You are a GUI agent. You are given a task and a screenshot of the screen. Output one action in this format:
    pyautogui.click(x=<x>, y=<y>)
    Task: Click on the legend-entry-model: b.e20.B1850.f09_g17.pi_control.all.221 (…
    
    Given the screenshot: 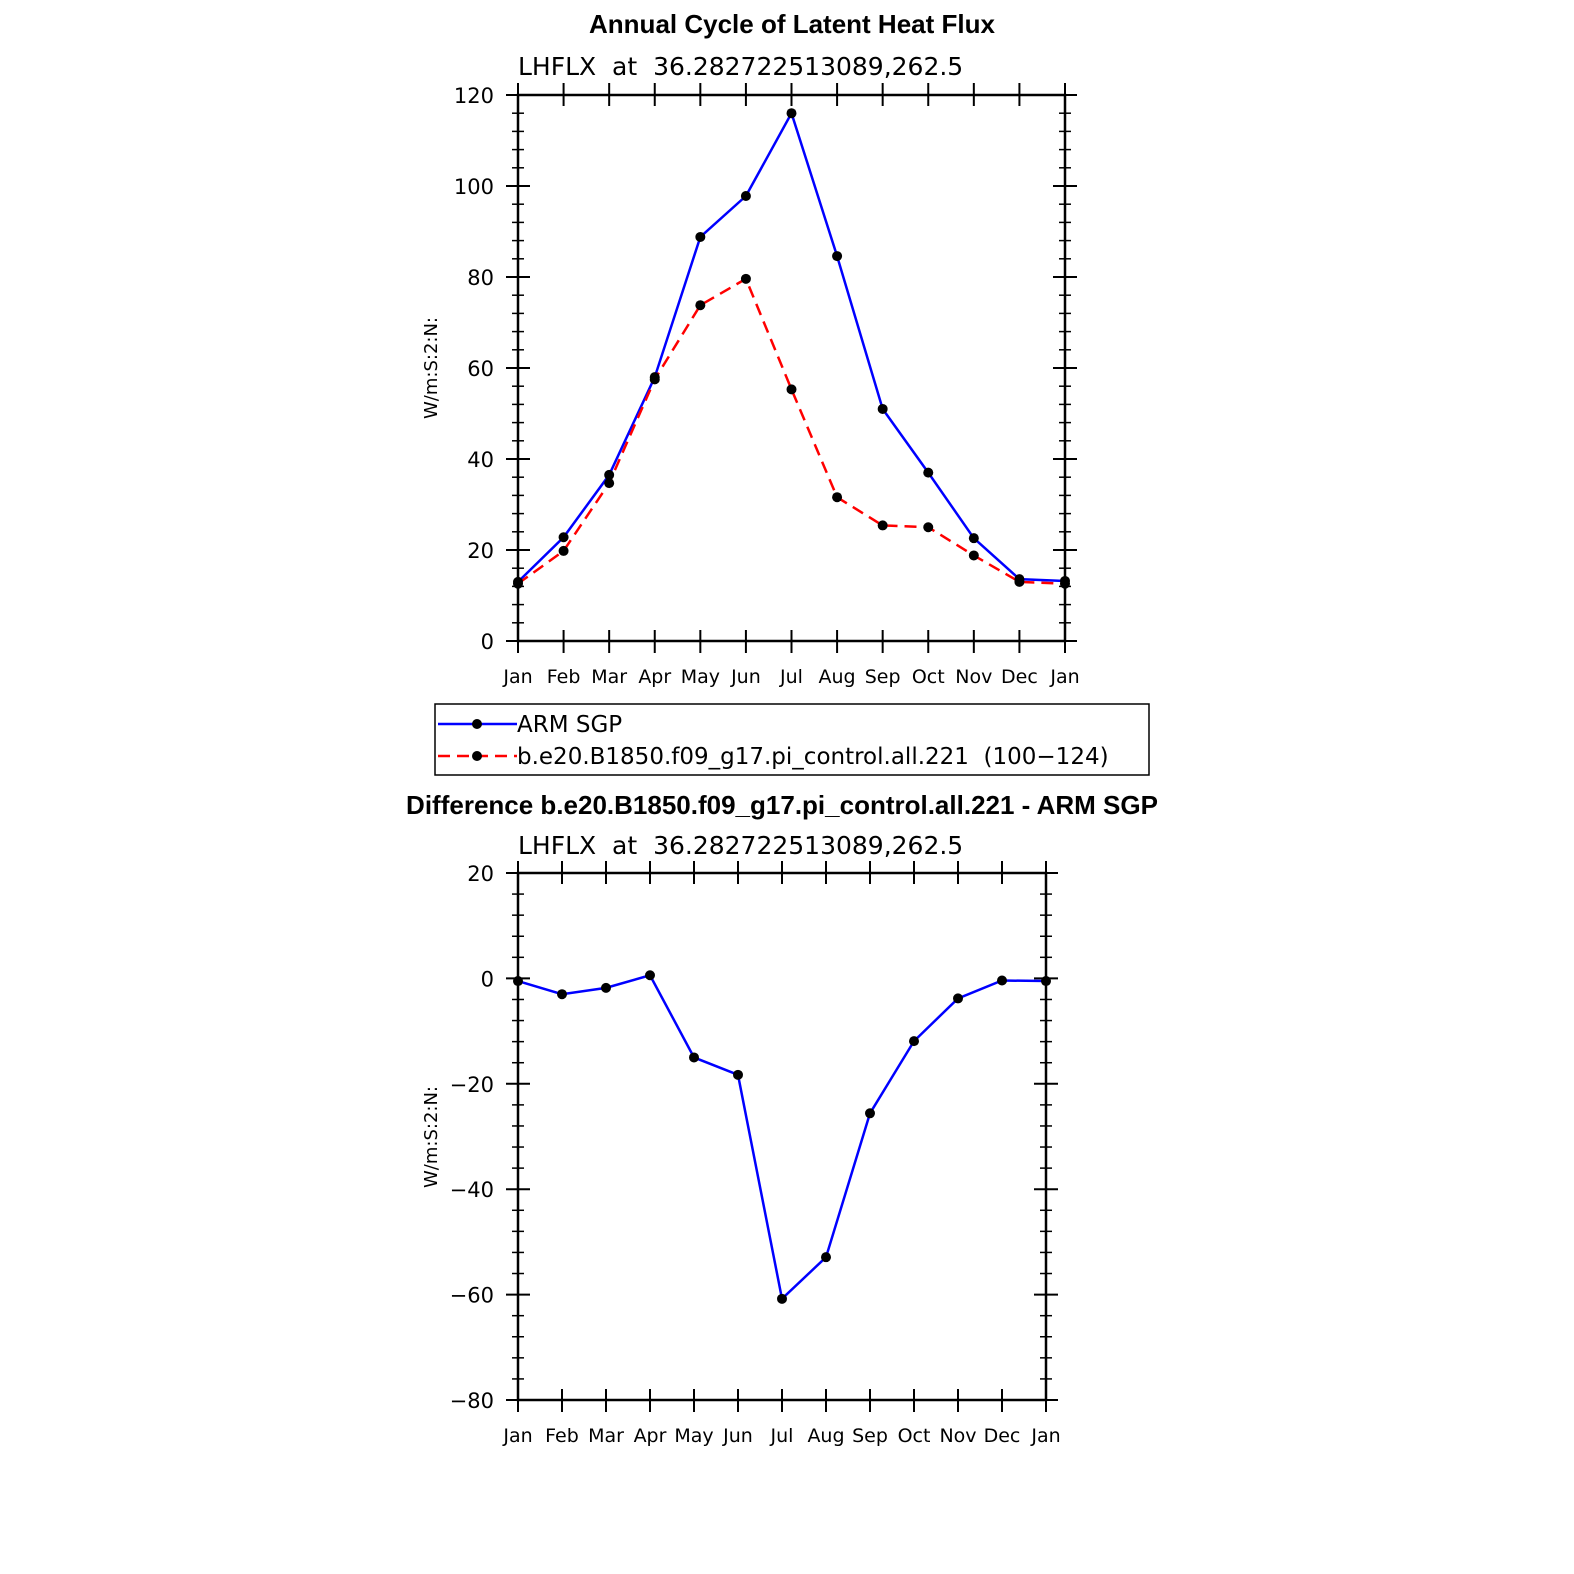 What is the action you would take?
    pyautogui.click(x=773, y=757)
    